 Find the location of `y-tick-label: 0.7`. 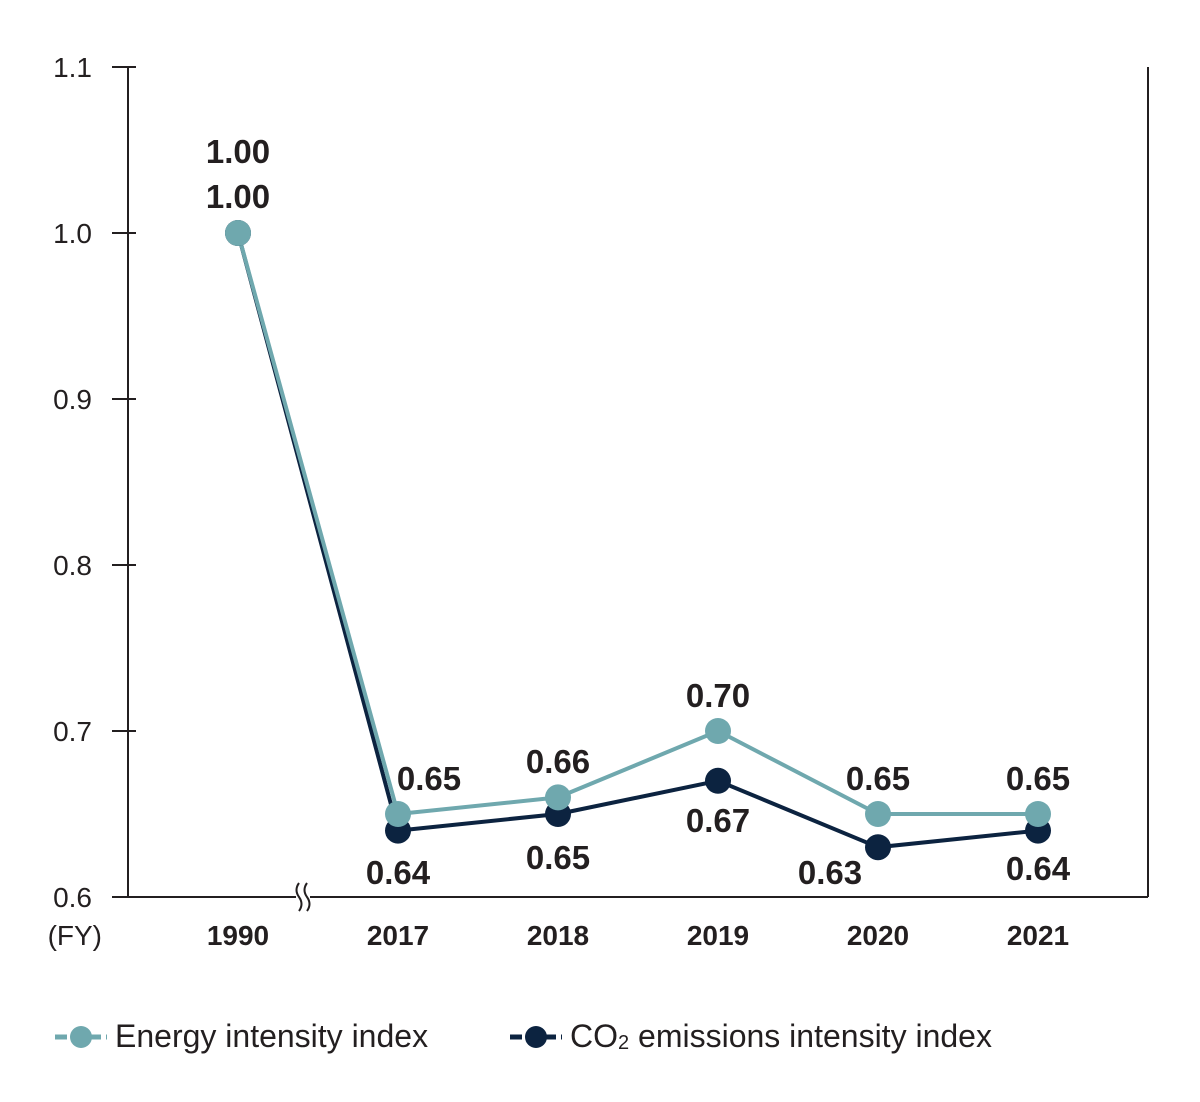

y-tick-label: 0.7 is located at coordinates (72, 731).